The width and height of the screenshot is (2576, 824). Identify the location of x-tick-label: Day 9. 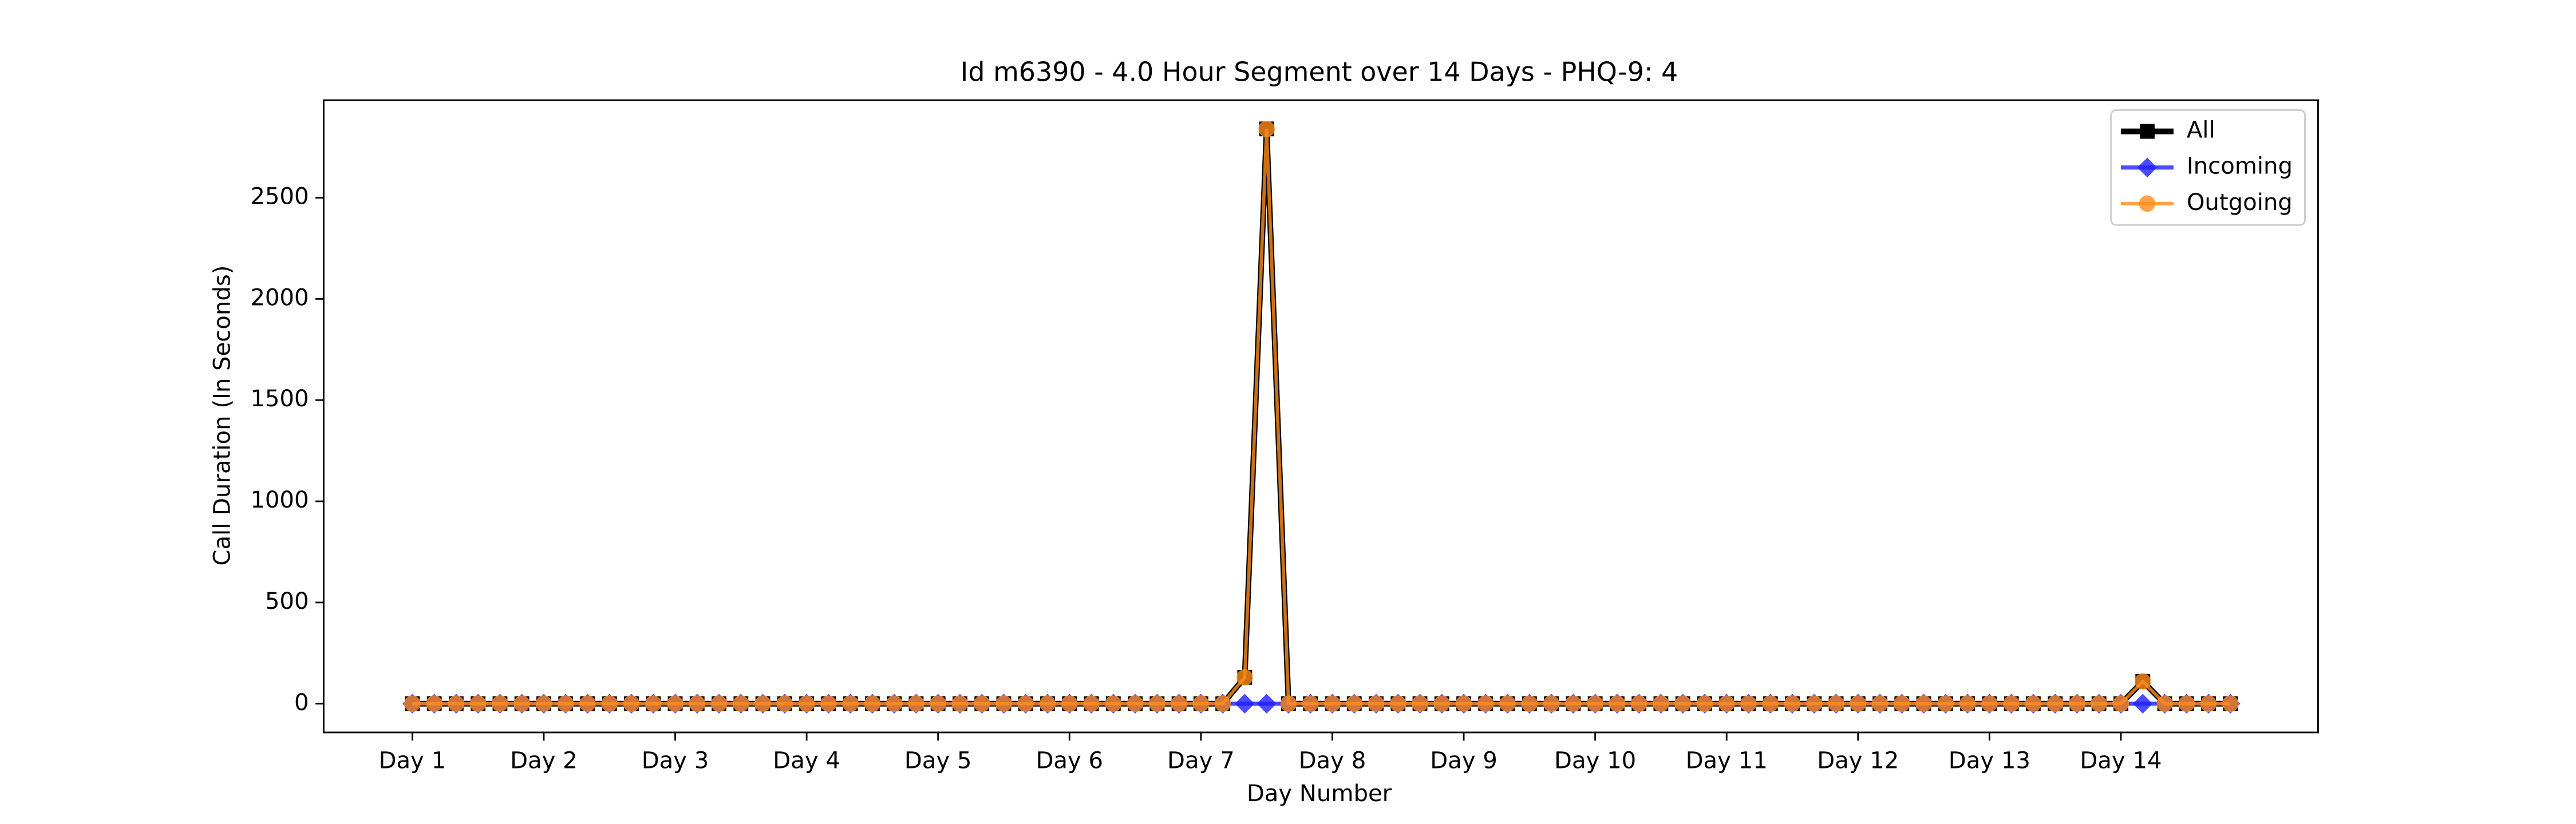
(1464, 761).